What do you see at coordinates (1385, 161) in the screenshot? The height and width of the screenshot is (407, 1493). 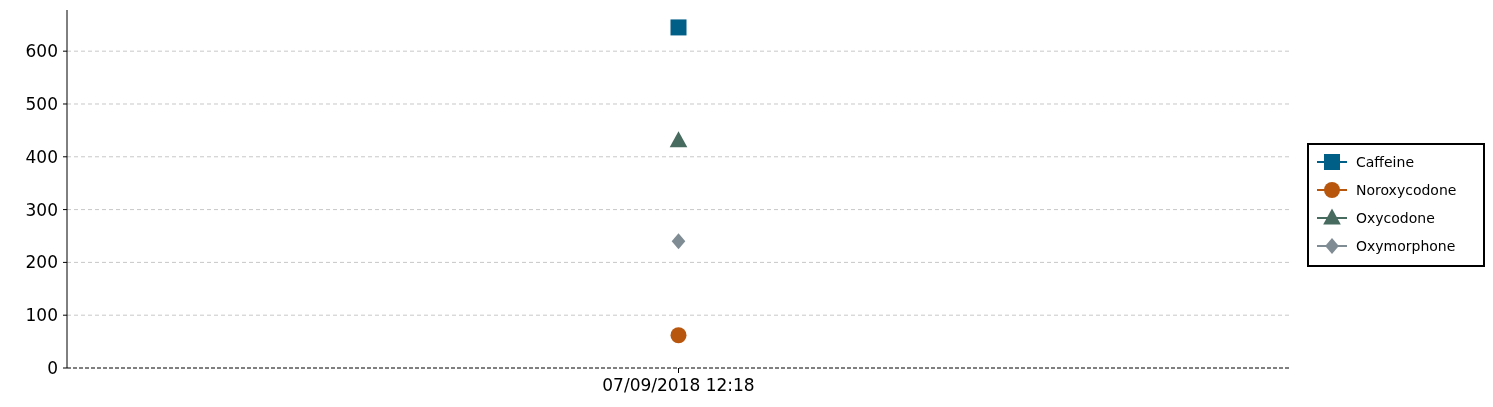 I see `legend-label: Caffeine` at bounding box center [1385, 161].